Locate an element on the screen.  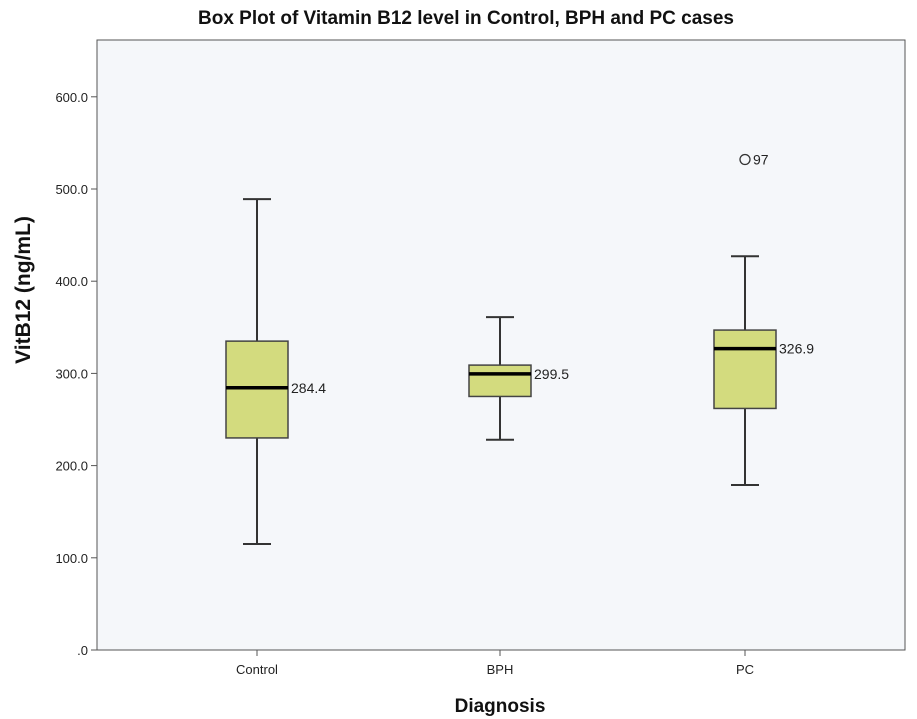
y-tick-label: 500.0 is located at coordinates (71, 189).